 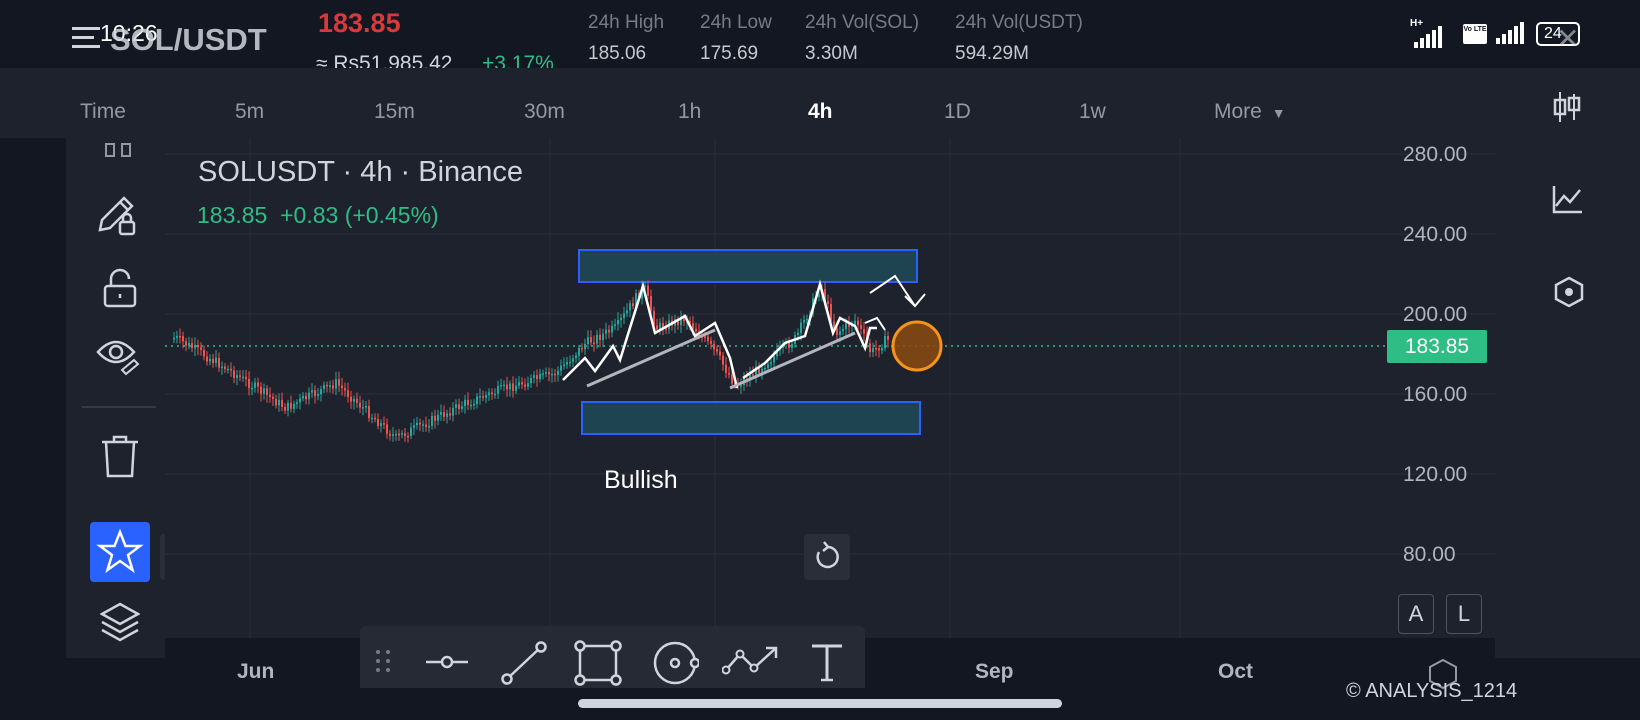 I want to click on tf-time: Time, so click(x=103, y=111).